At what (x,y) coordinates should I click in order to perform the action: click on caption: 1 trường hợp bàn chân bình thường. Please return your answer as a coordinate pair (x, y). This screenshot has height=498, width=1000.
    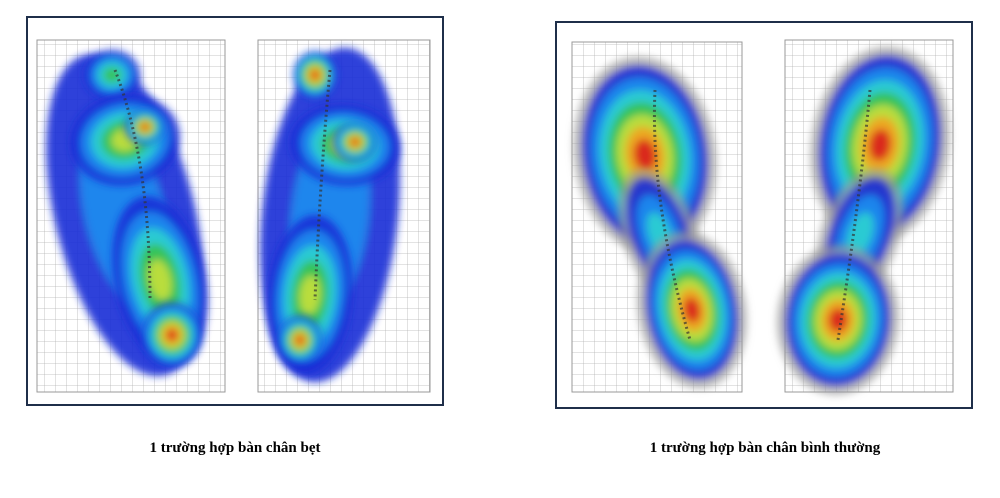
    Looking at the image, I should click on (765, 448).